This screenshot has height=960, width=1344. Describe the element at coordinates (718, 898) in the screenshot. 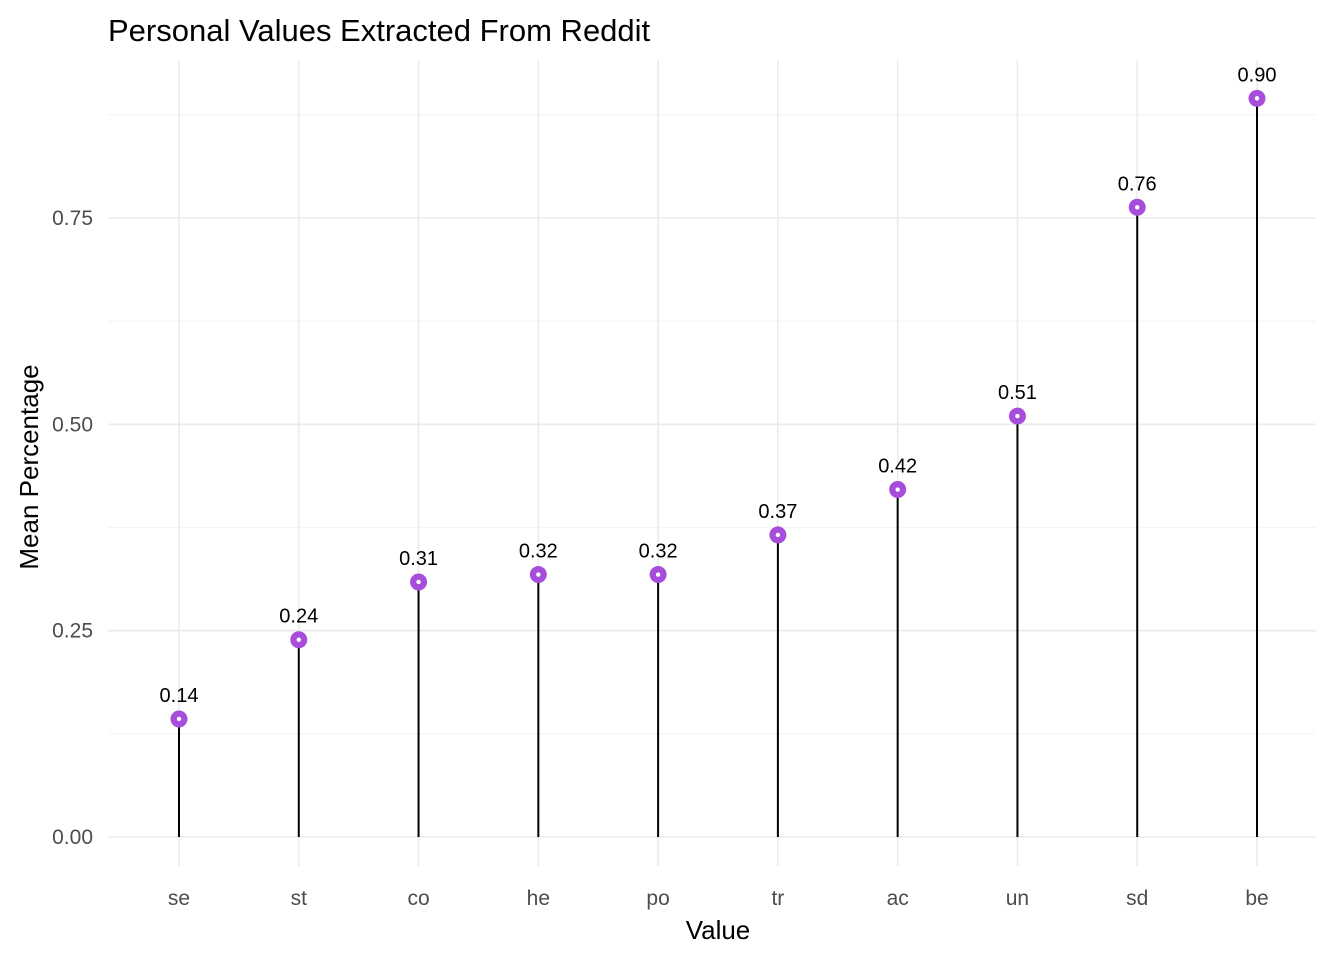

I see `x-axis-ticks: se st co he po tr ac un sd be` at that location.